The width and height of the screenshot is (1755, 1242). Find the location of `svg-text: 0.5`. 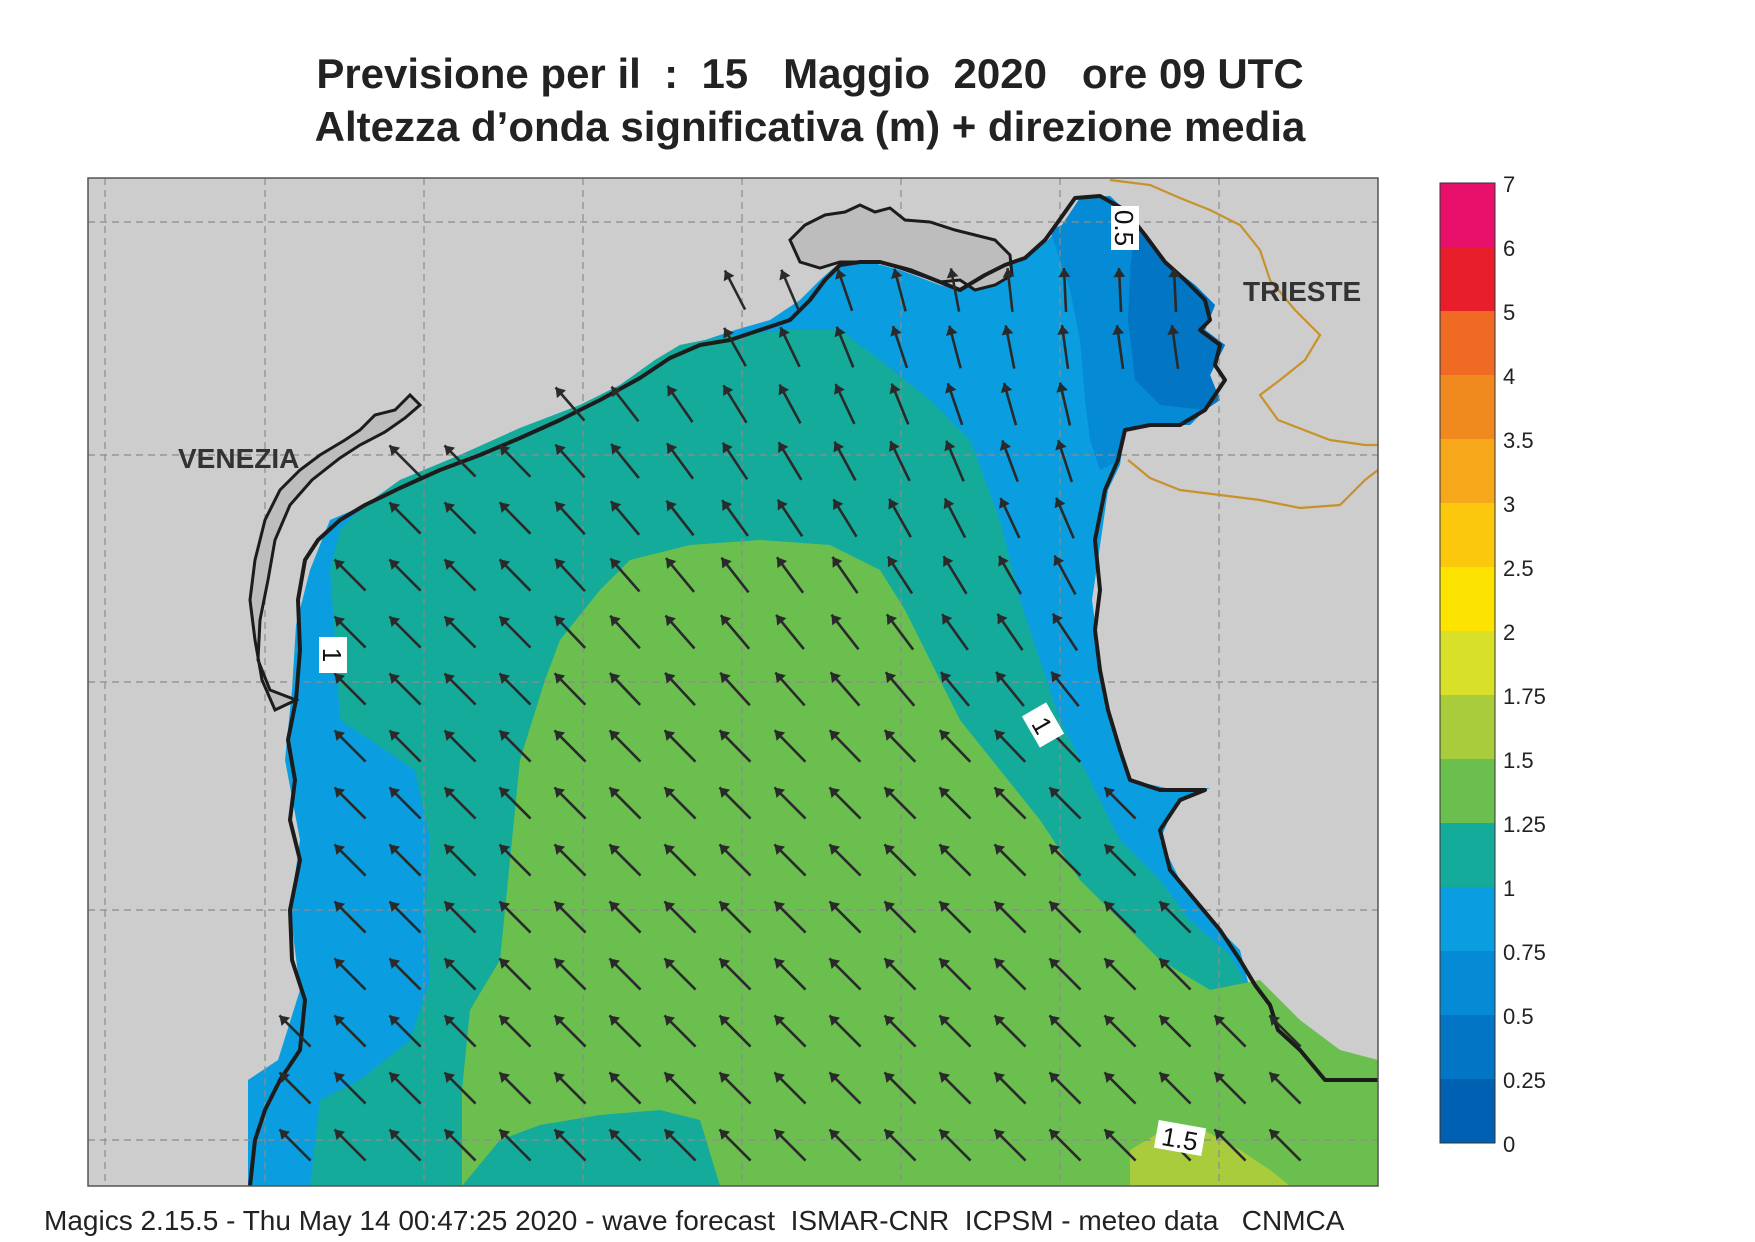

svg-text: 0.5 is located at coordinates (1124, 228).